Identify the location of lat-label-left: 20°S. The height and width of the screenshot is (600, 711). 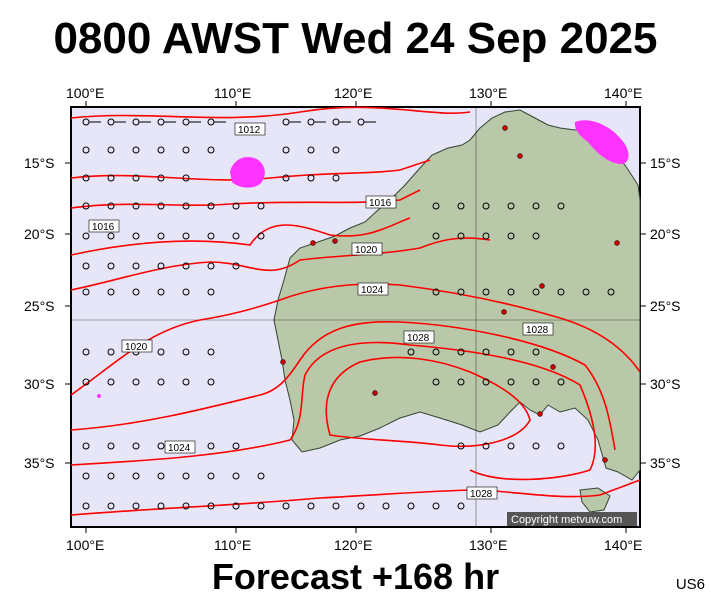
(39, 234).